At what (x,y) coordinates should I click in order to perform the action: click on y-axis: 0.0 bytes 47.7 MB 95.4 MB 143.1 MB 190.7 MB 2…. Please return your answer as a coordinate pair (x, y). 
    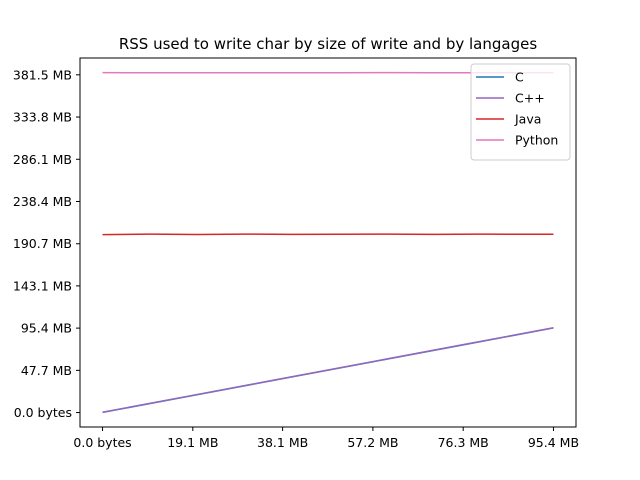
    Looking at the image, I should click on (46, 243).